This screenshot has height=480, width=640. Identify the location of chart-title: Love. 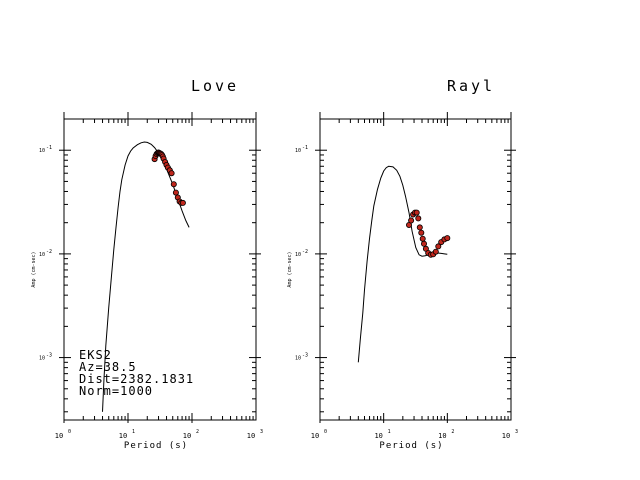
(215, 86).